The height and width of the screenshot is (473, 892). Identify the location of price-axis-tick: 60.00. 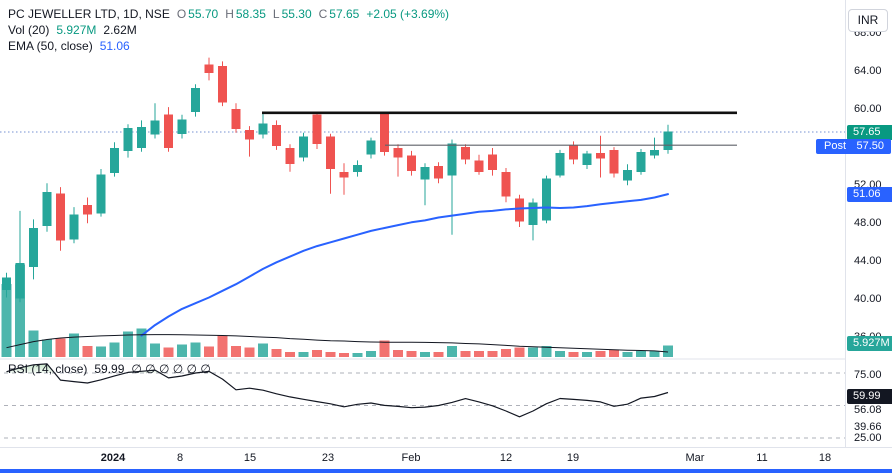
(868, 109).